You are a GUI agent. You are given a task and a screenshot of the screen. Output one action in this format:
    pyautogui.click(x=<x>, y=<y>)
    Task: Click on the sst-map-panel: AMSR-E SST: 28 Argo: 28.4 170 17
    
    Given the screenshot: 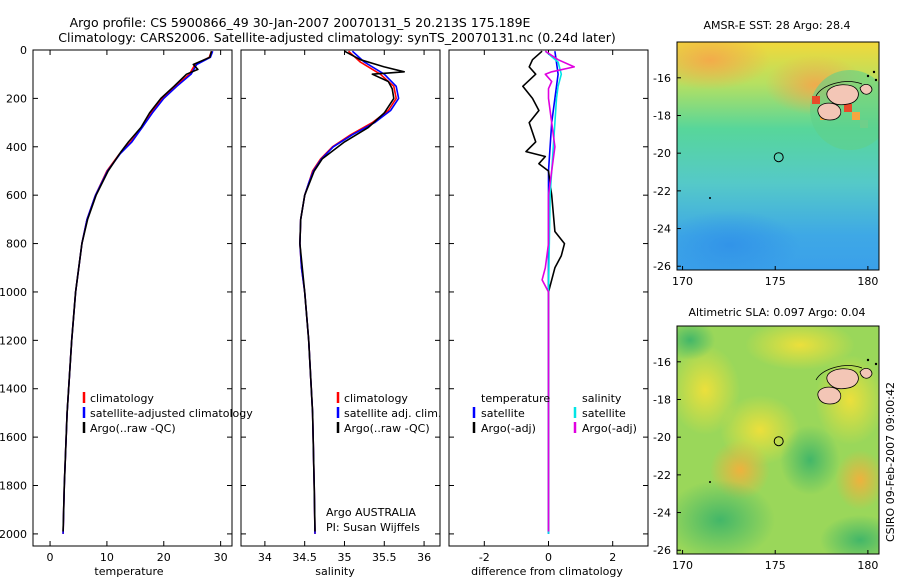 What is the action you would take?
    pyautogui.click(x=766, y=153)
    